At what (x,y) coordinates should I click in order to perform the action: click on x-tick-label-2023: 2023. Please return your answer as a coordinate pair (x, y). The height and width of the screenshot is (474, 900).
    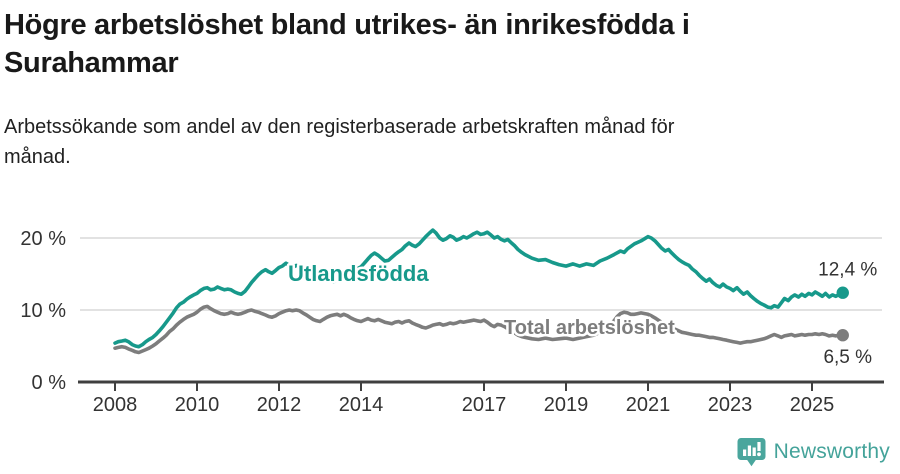
    Looking at the image, I should click on (730, 405).